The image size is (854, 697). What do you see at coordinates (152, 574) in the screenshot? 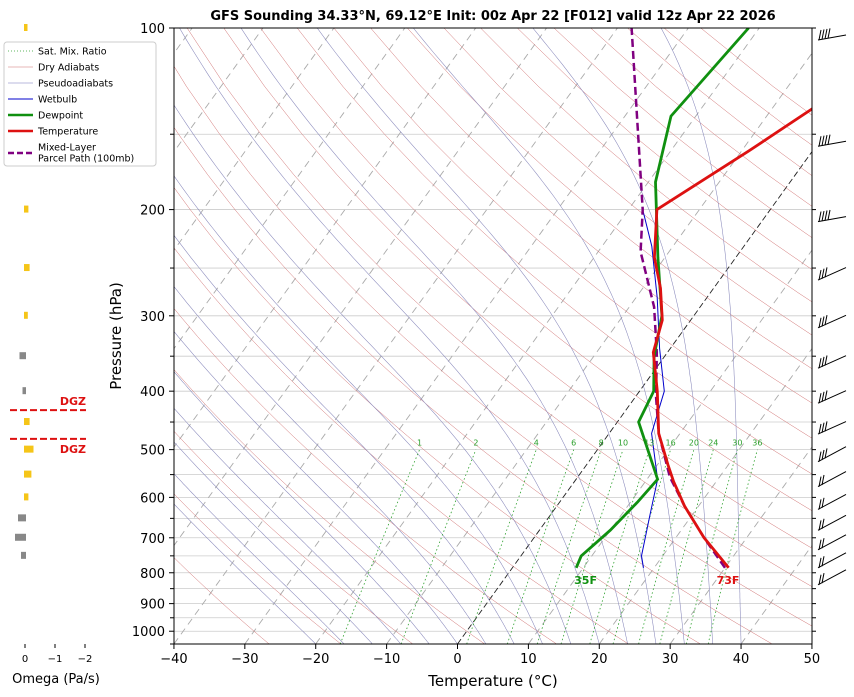
I see `y-tick-label: 800` at bounding box center [152, 574].